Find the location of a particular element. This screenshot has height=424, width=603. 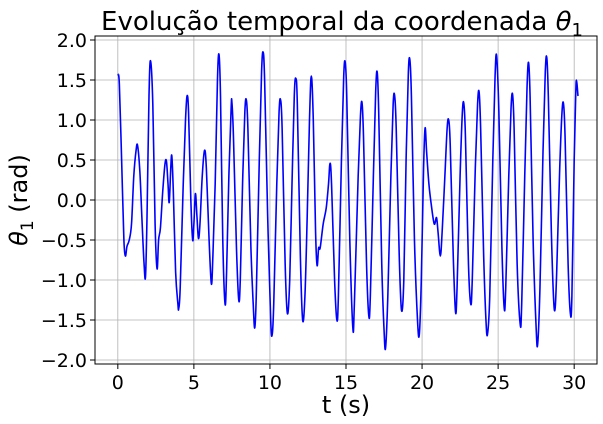

x-tick-label: 10 is located at coordinates (270, 383).